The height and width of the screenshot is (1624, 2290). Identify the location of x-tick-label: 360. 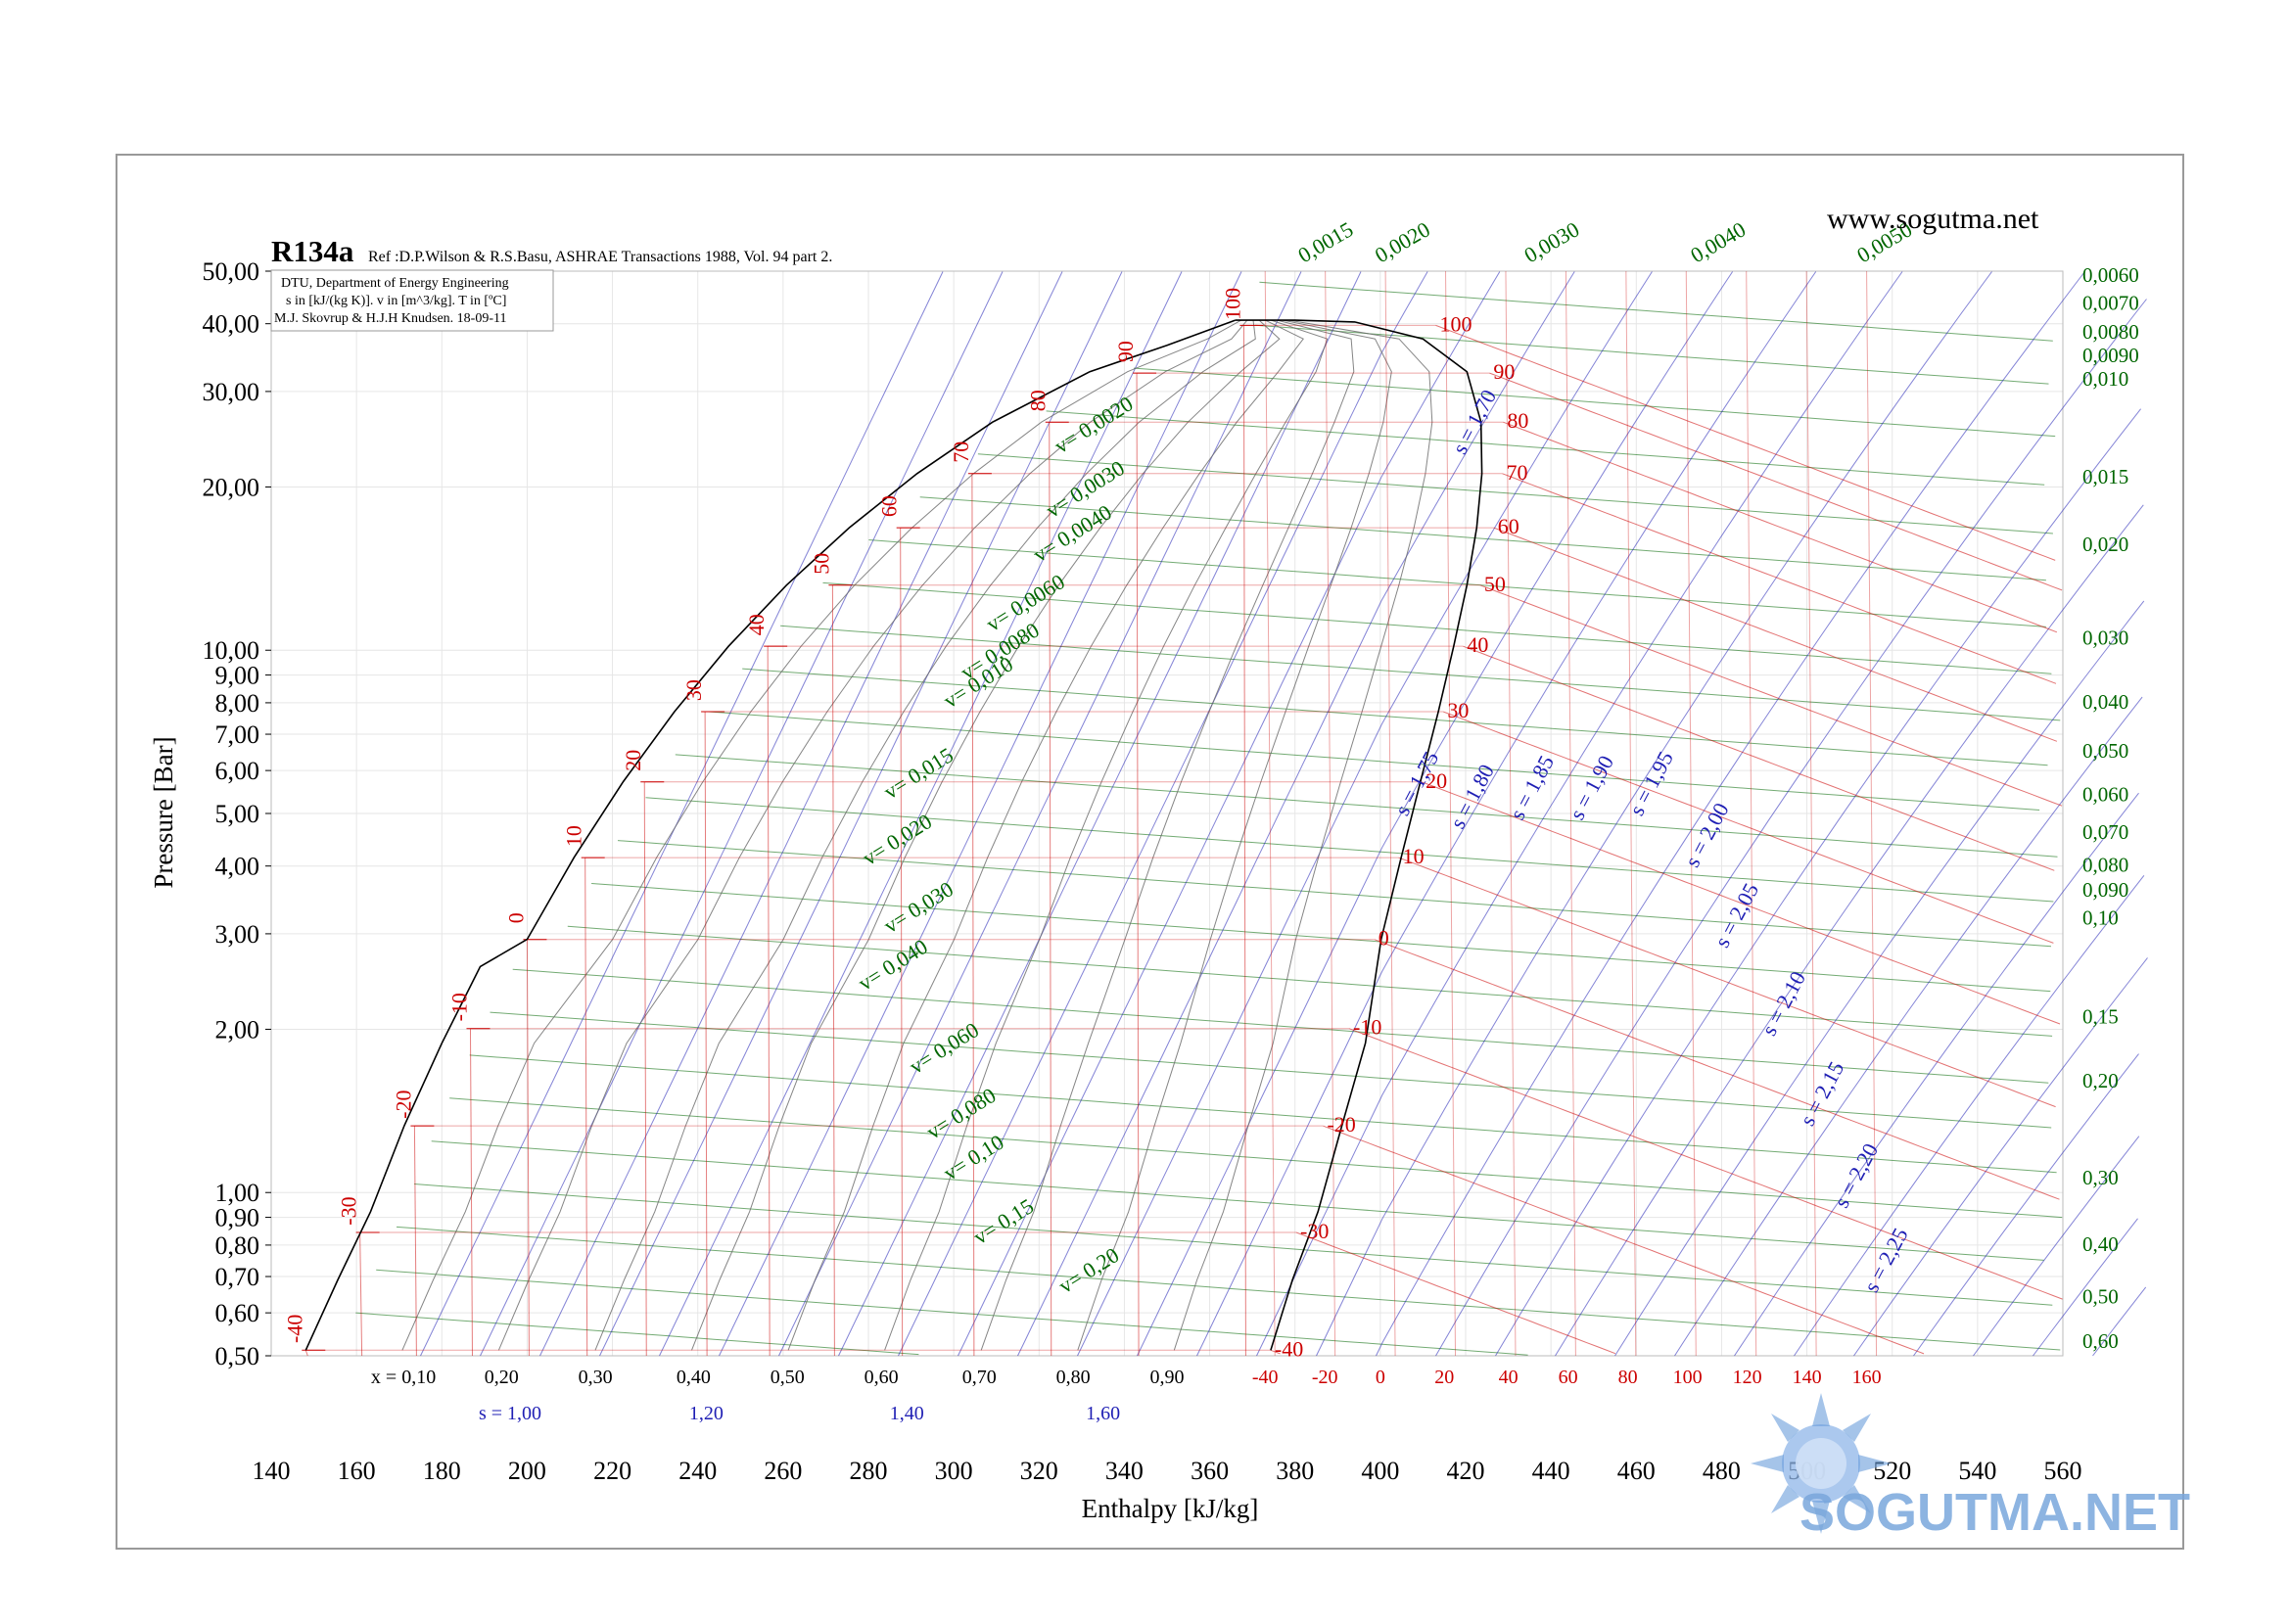
(1210, 1471).